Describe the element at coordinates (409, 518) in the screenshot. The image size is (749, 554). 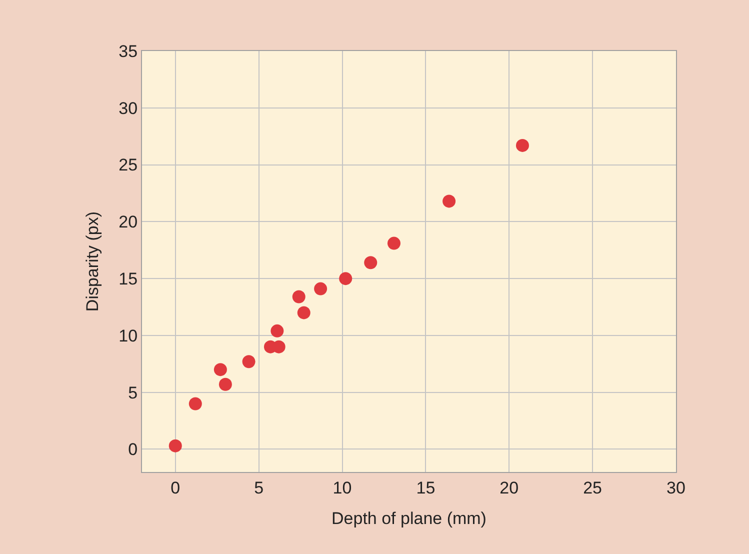
I see `x-axis-title: Depth of plane (mm)` at that location.